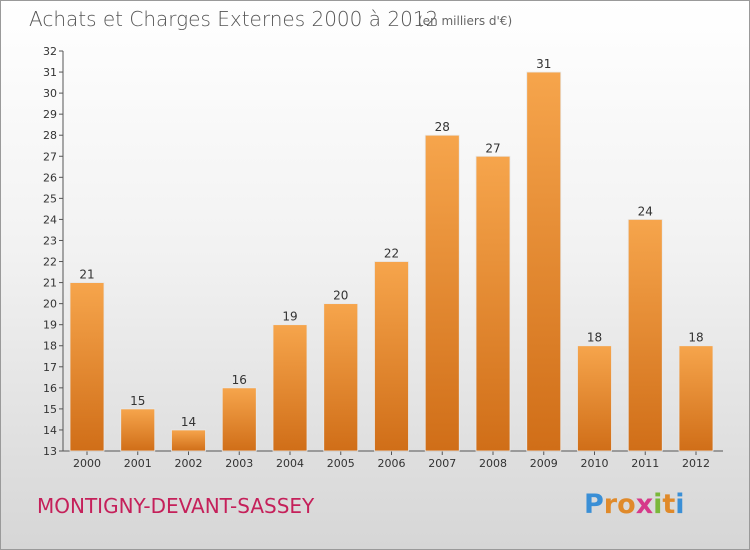 The height and width of the screenshot is (550, 750). What do you see at coordinates (50, 325) in the screenshot?
I see `y-tick-label: 19` at bounding box center [50, 325].